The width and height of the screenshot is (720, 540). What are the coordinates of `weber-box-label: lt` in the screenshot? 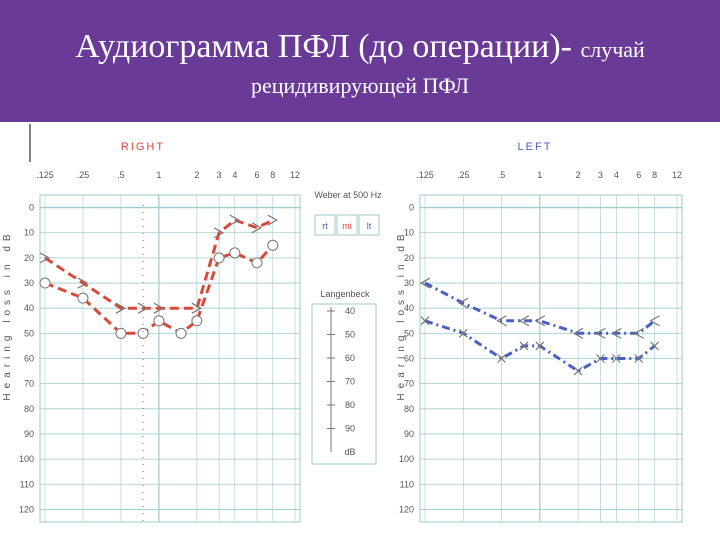 It's located at (369, 226).